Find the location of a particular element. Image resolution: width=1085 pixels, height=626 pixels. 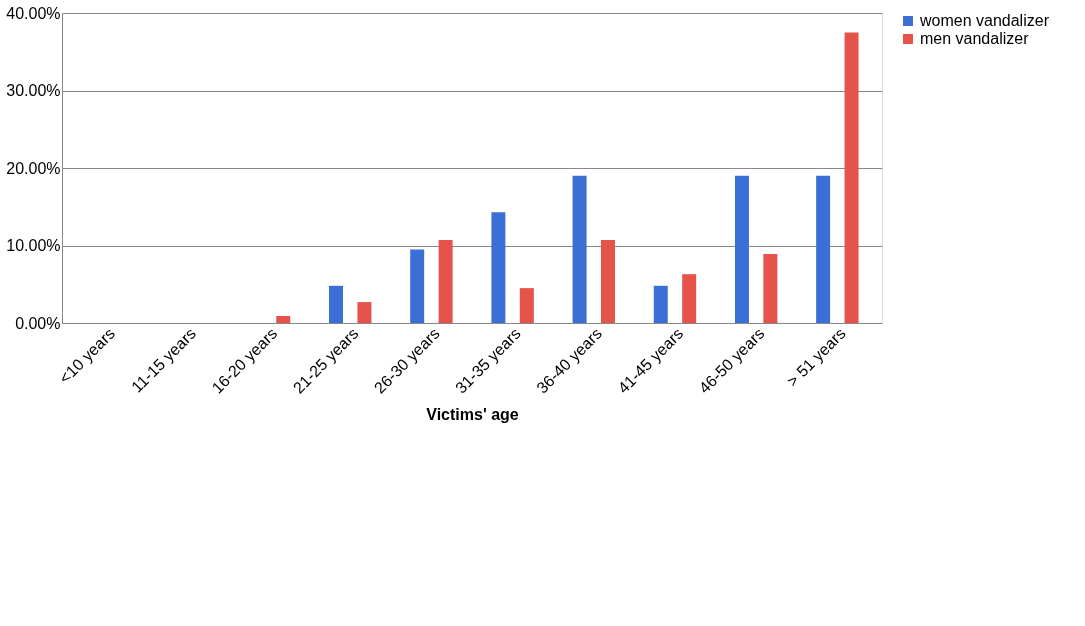

legend-label: men vandalizer is located at coordinates (975, 38).